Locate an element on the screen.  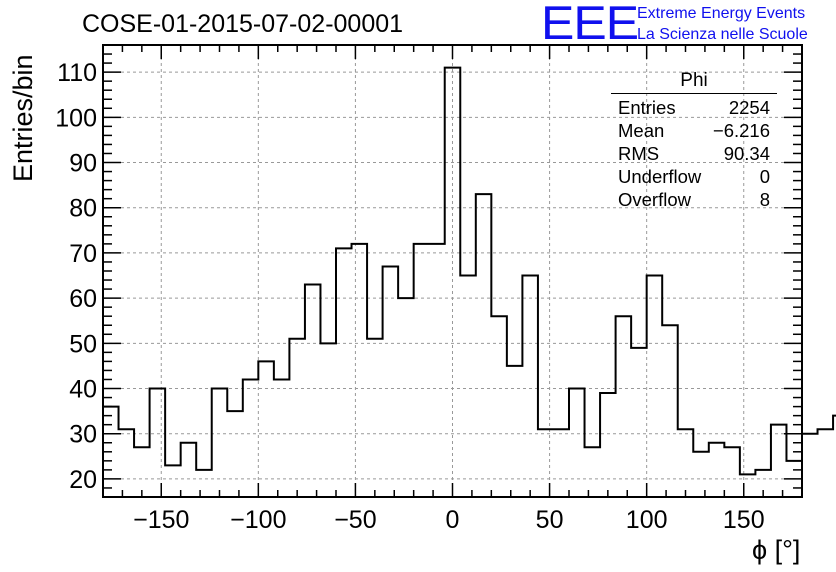
y-tick-label: 40 is located at coordinates (83, 390).